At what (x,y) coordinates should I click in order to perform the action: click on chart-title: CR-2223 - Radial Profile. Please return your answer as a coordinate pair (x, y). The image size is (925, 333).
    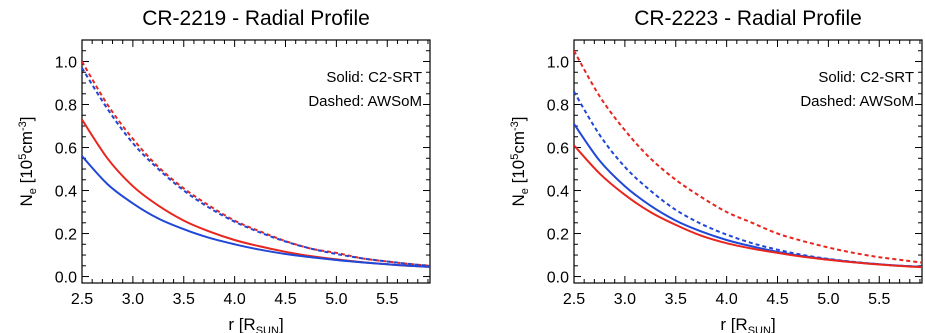
    Looking at the image, I should click on (748, 18).